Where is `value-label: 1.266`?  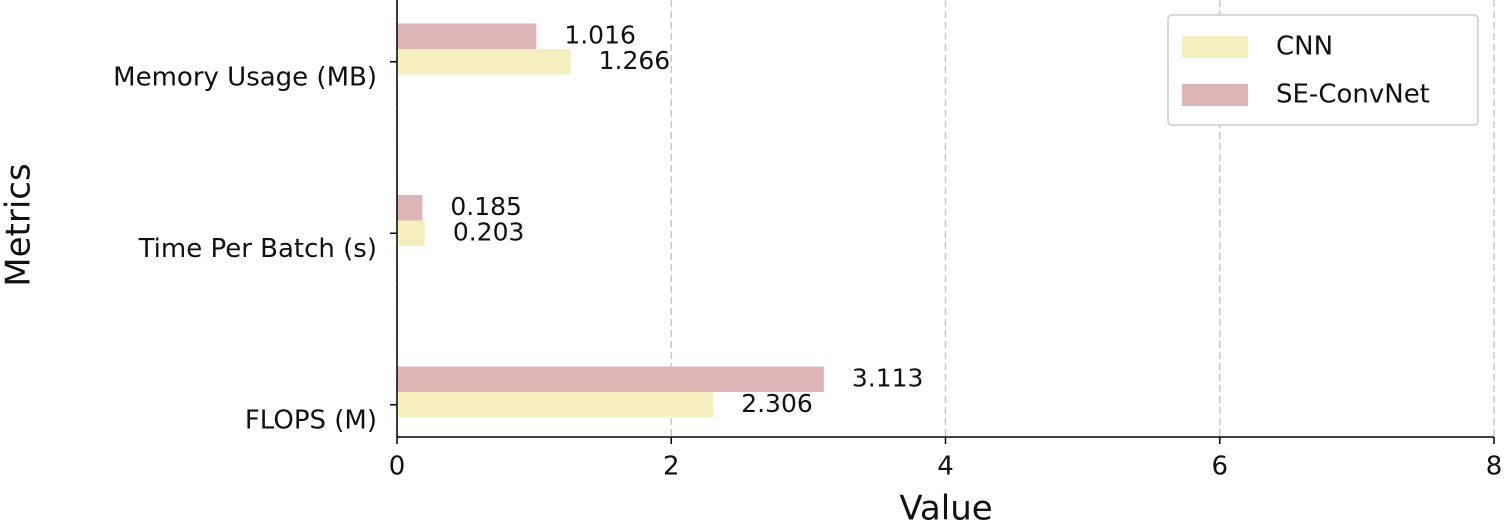
value-label: 1.266 is located at coordinates (635, 60).